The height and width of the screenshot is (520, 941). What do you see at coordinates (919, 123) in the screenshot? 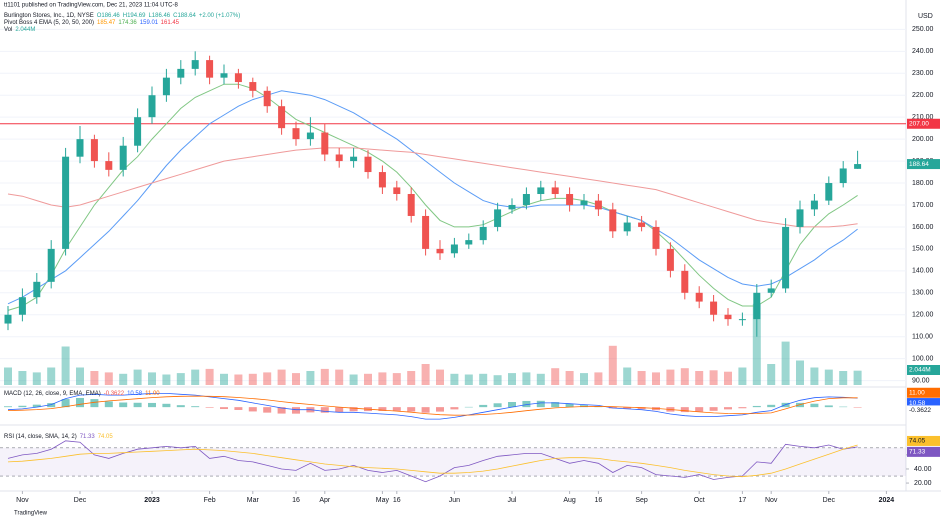
I see `price-tag: 207.00` at bounding box center [919, 123].